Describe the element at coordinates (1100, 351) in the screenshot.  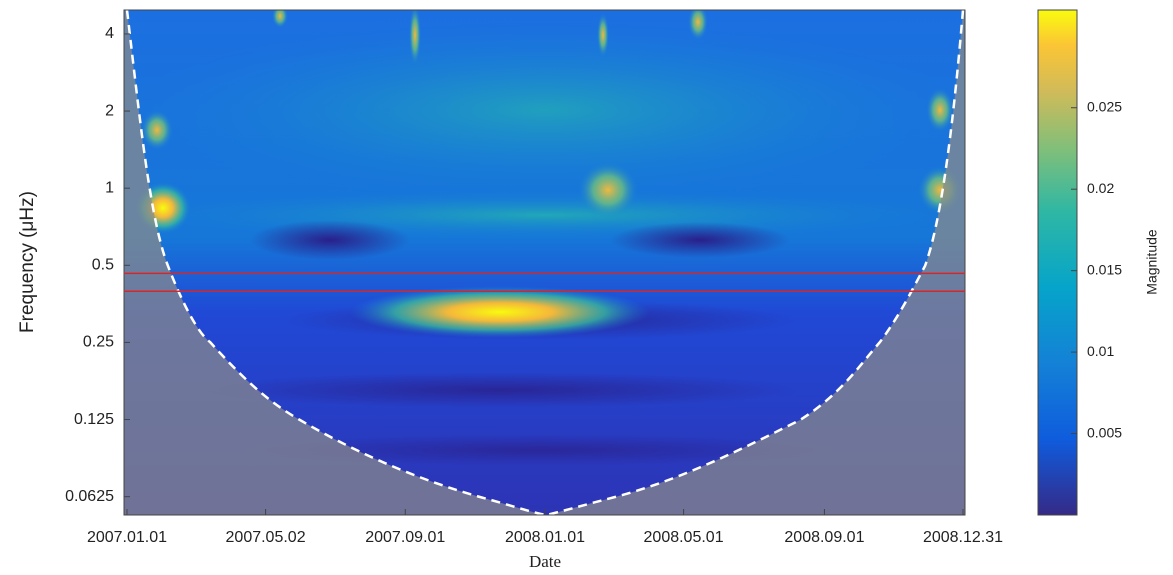
I see `colorbar-tick-label: 0.01` at that location.